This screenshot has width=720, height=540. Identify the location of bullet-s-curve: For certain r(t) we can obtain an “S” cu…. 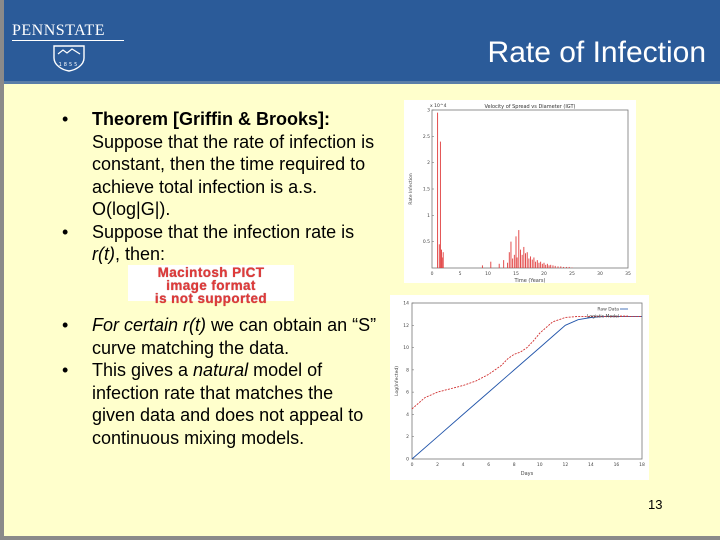
(219, 336).